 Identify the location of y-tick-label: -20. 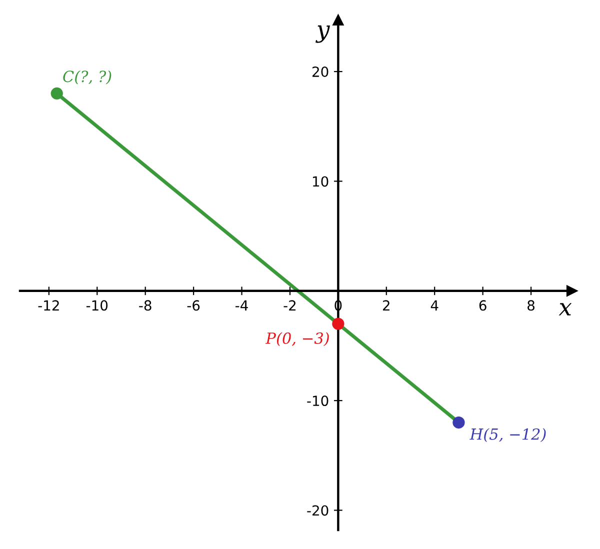
(317, 510).